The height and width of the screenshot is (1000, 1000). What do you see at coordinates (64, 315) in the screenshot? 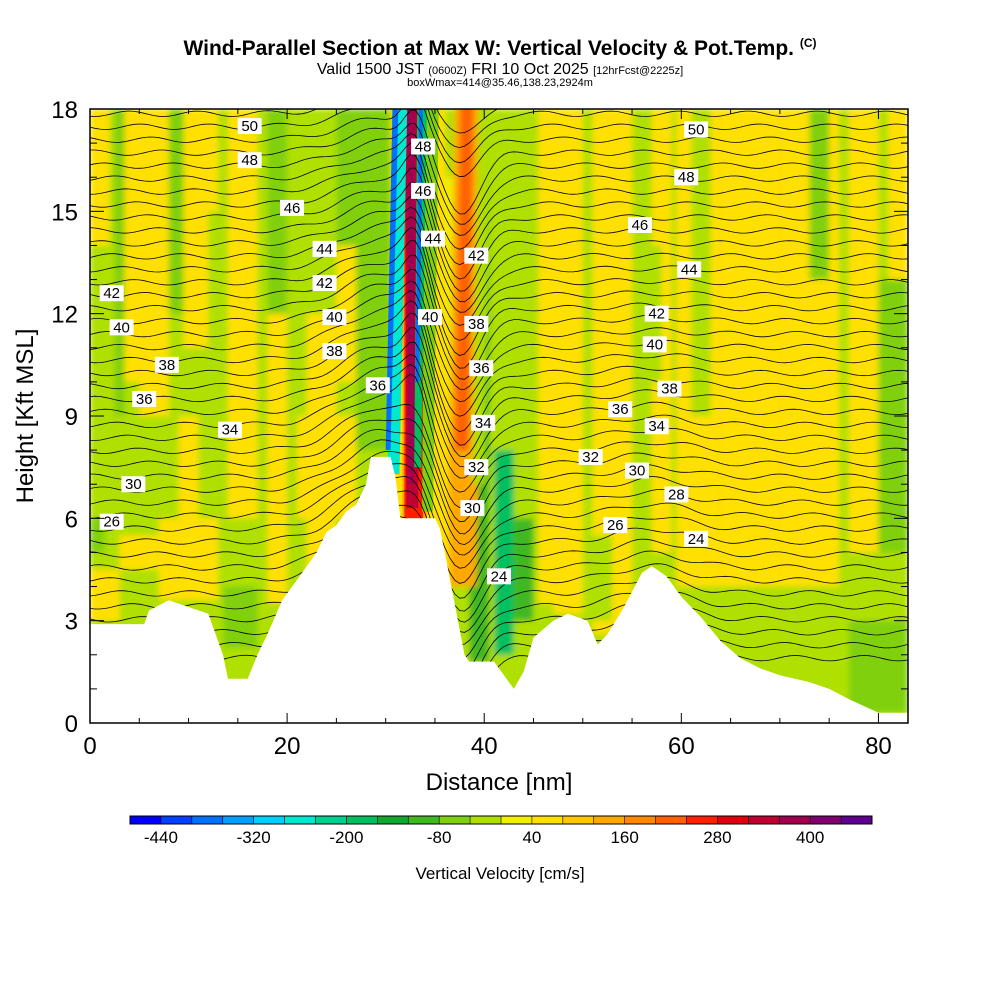
I see `y-tick-label: 12` at bounding box center [64, 315].